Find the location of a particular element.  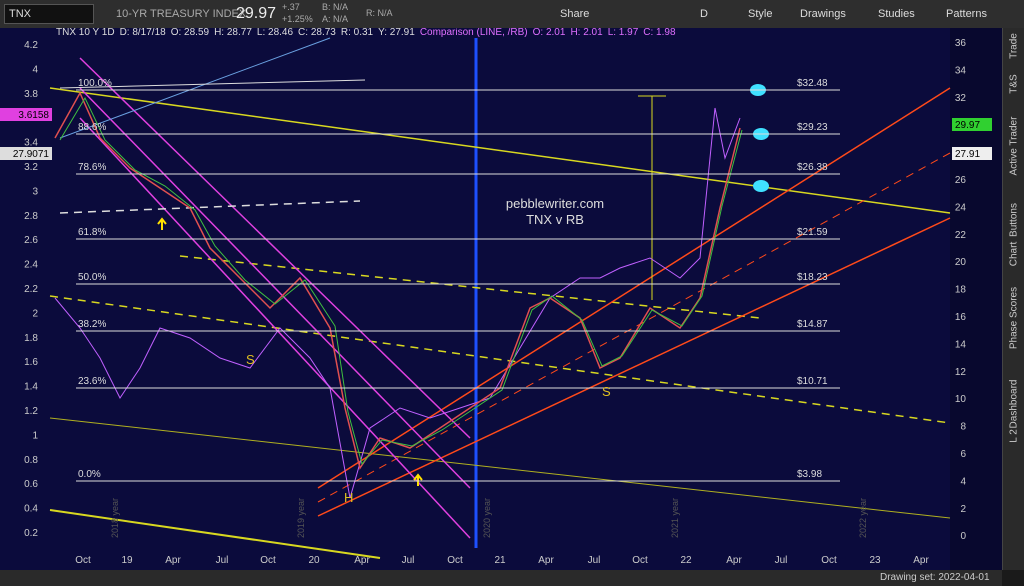

left-tick-label: 1 is located at coordinates (35, 435).